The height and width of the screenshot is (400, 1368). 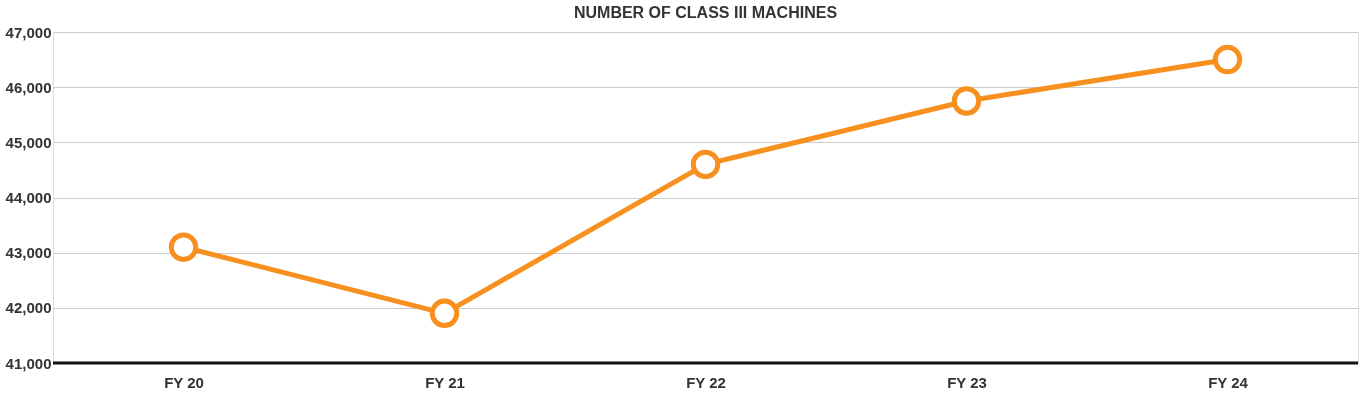 I want to click on y-tick-label: 41,000, so click(x=28, y=363).